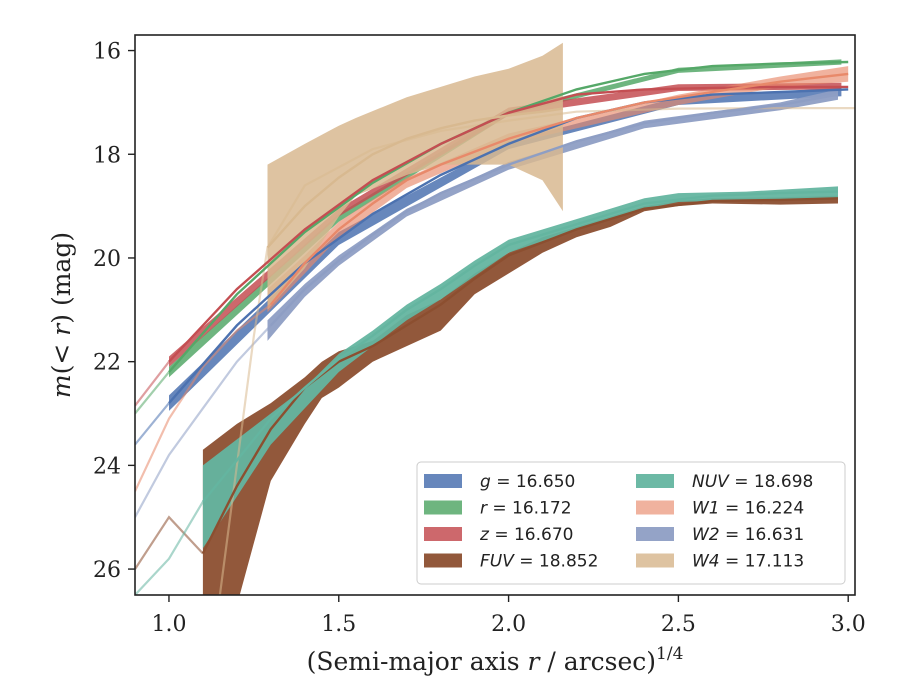  What do you see at coordinates (495, 660) in the screenshot?
I see `x-axis-label: (Semi-major axis r / arcsec)1/4` at bounding box center [495, 660].